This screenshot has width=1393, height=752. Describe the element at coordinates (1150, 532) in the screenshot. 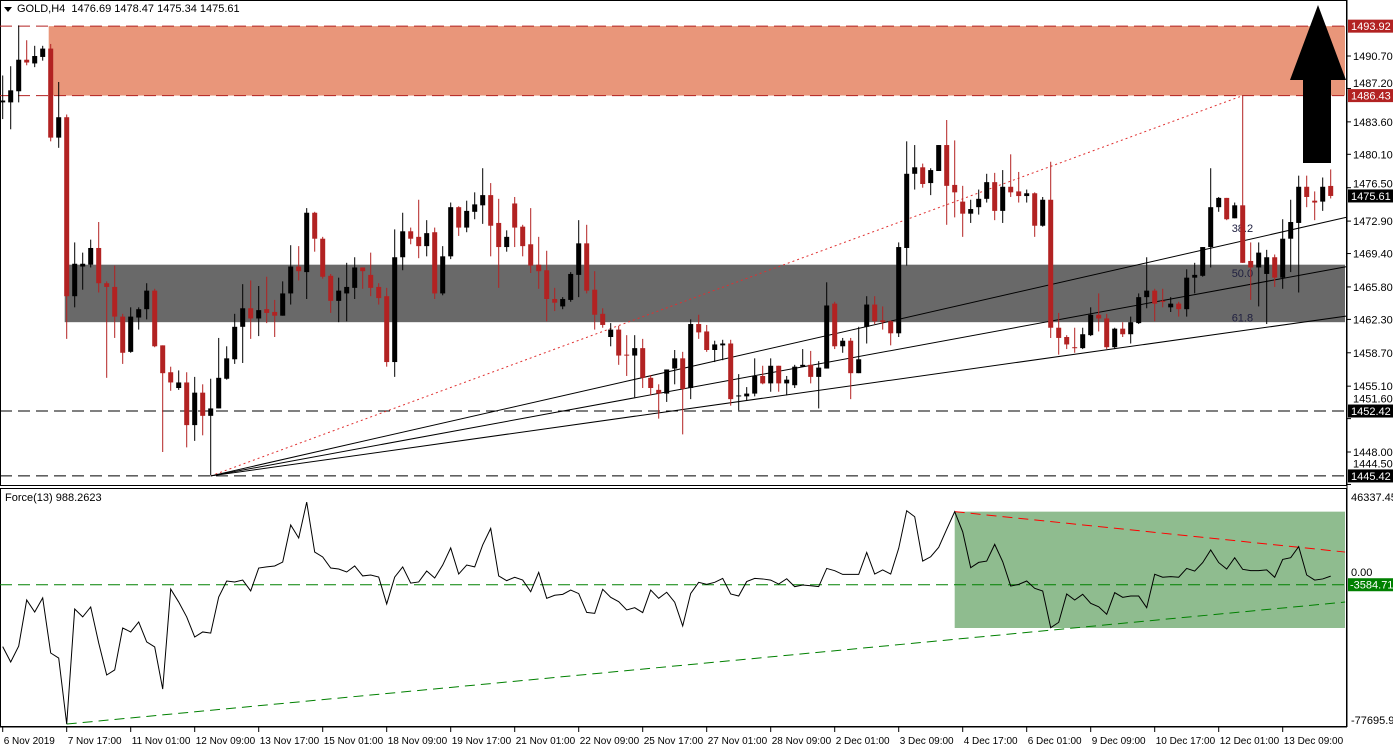

I see `force-resistance-trendline` at that location.